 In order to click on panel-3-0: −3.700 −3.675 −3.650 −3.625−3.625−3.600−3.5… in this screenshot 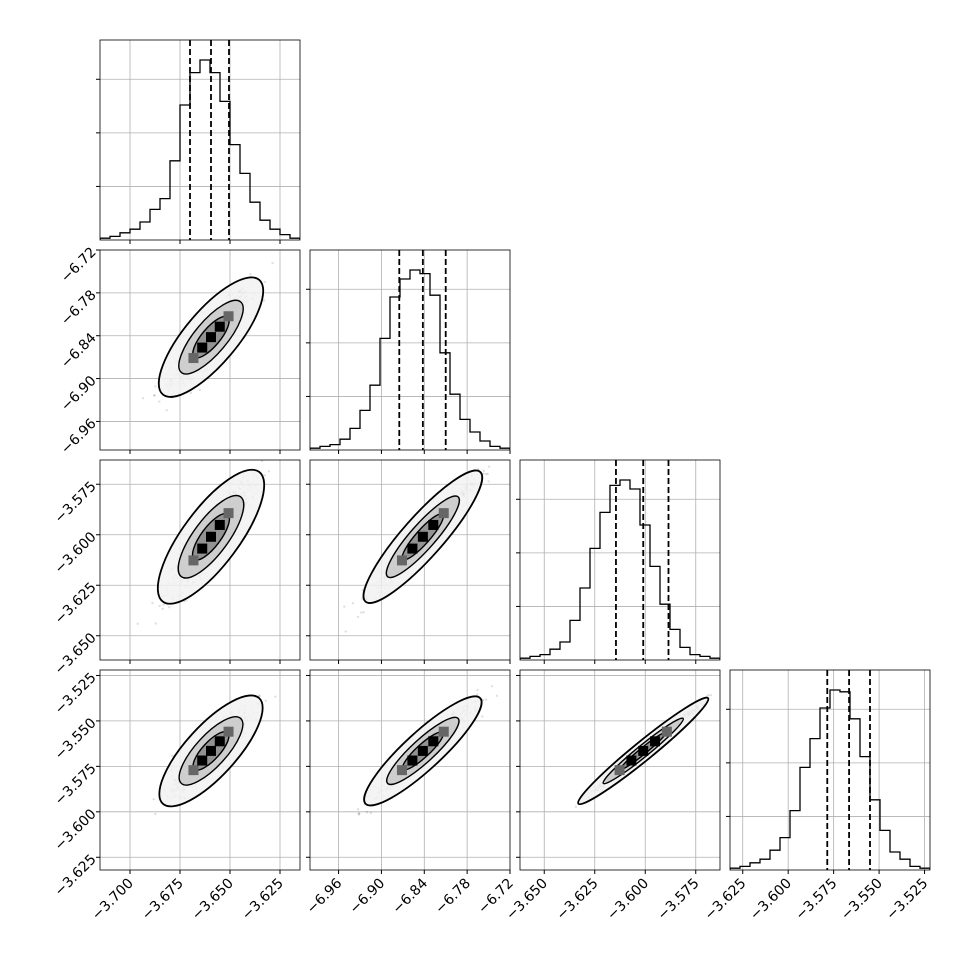, I will do `click(176, 796)`.